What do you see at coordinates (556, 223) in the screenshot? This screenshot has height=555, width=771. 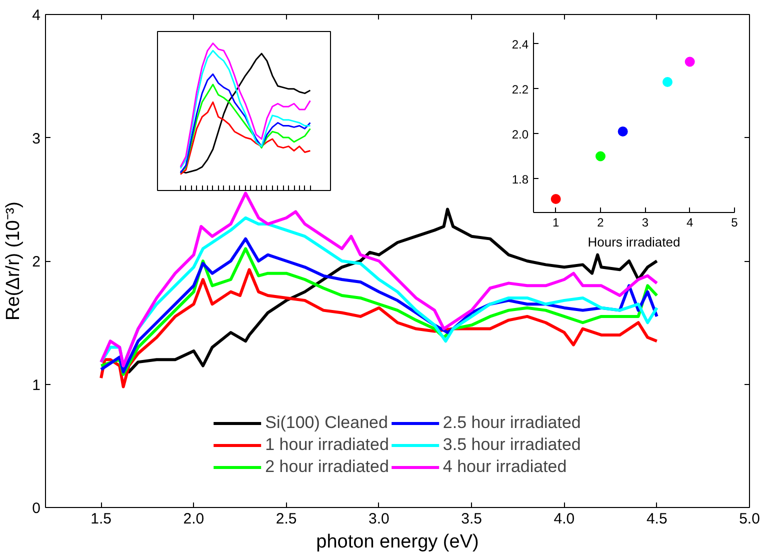 I see `x-tick-label: 1` at bounding box center [556, 223].